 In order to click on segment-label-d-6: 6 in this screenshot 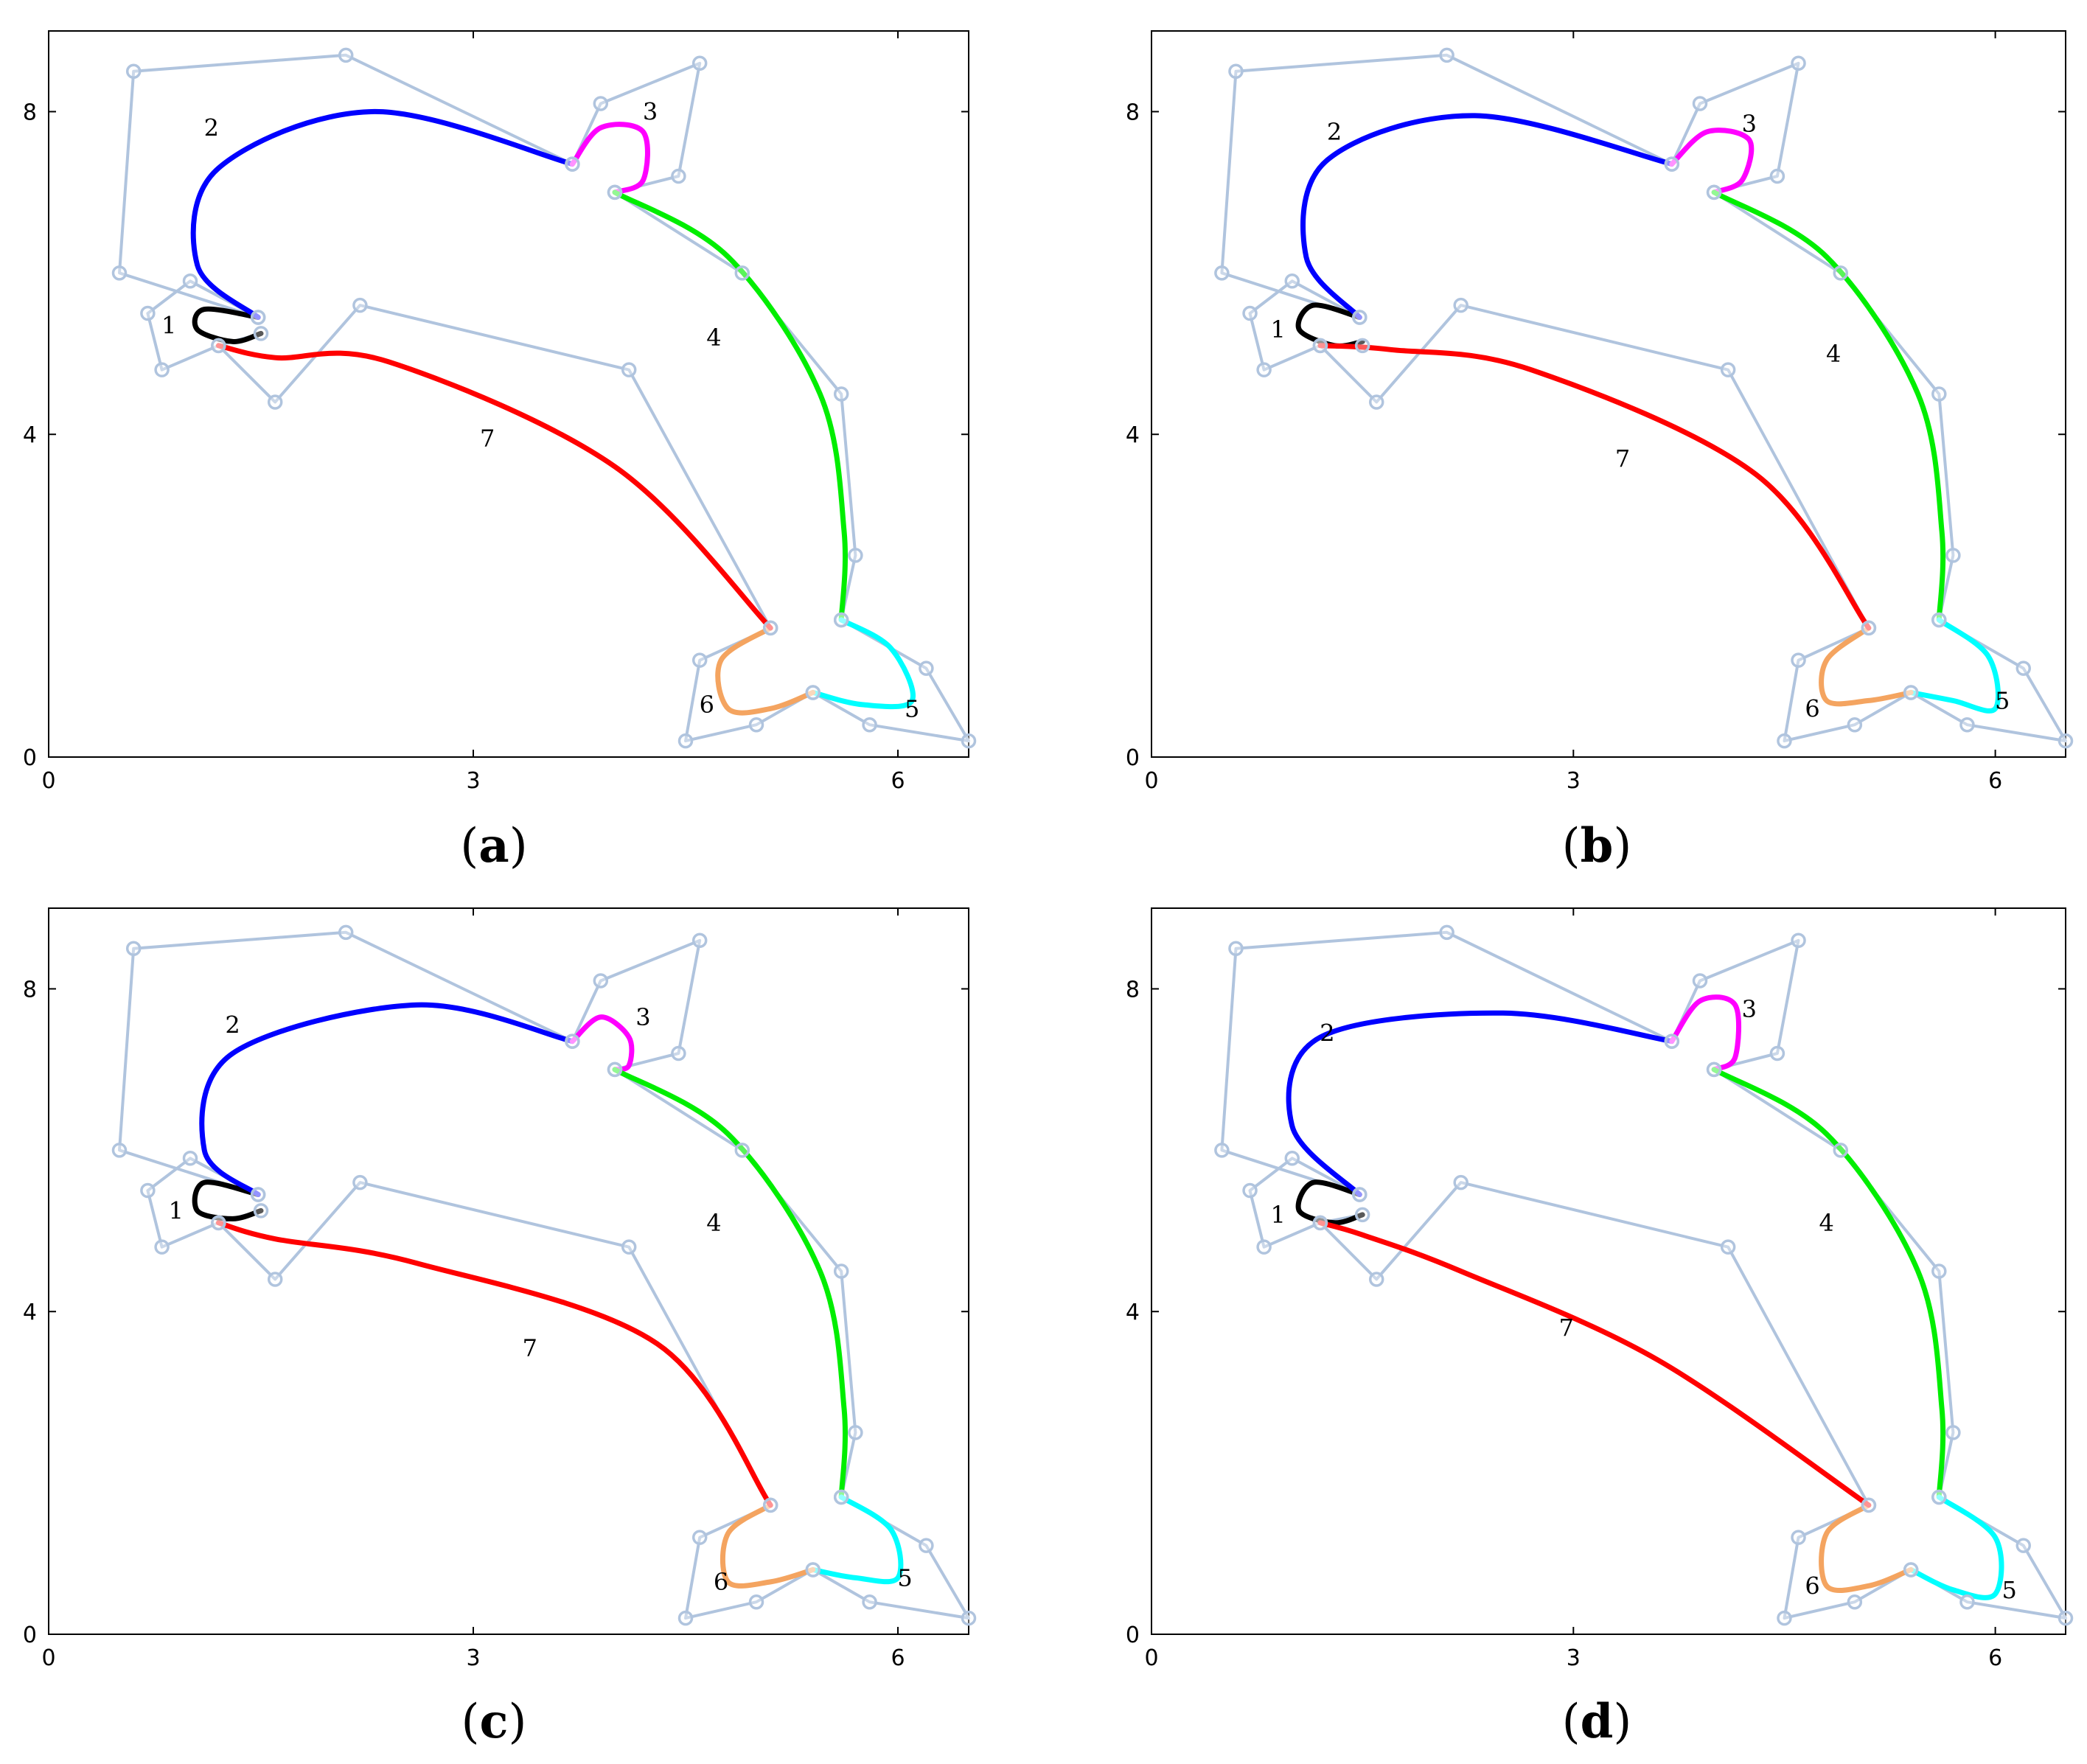, I will do `click(1812, 1586)`.